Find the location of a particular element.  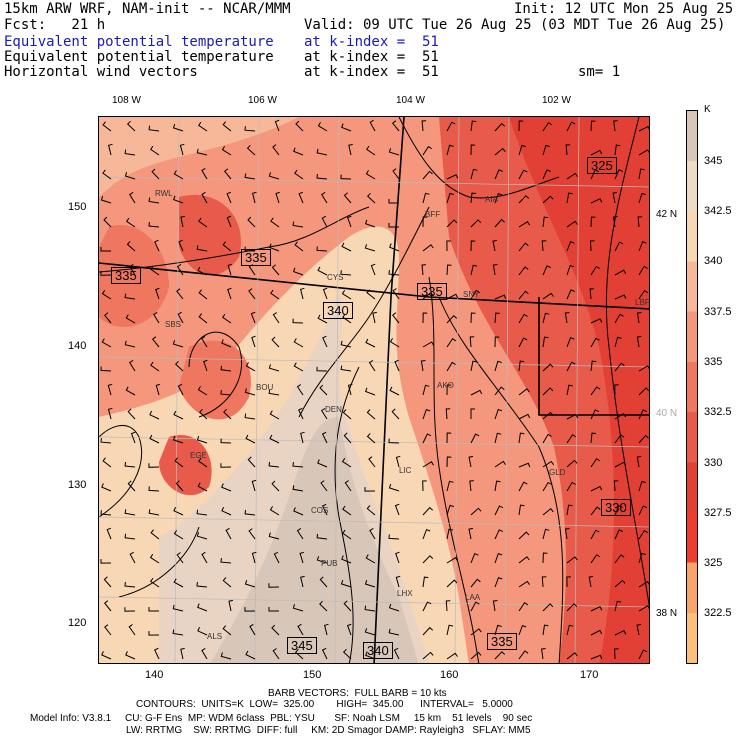

lon-label-106: 106 W is located at coordinates (262, 100).